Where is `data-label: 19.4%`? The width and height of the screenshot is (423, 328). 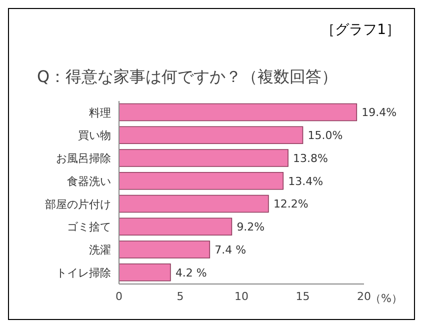 data-label: 19.4% is located at coordinates (379, 113).